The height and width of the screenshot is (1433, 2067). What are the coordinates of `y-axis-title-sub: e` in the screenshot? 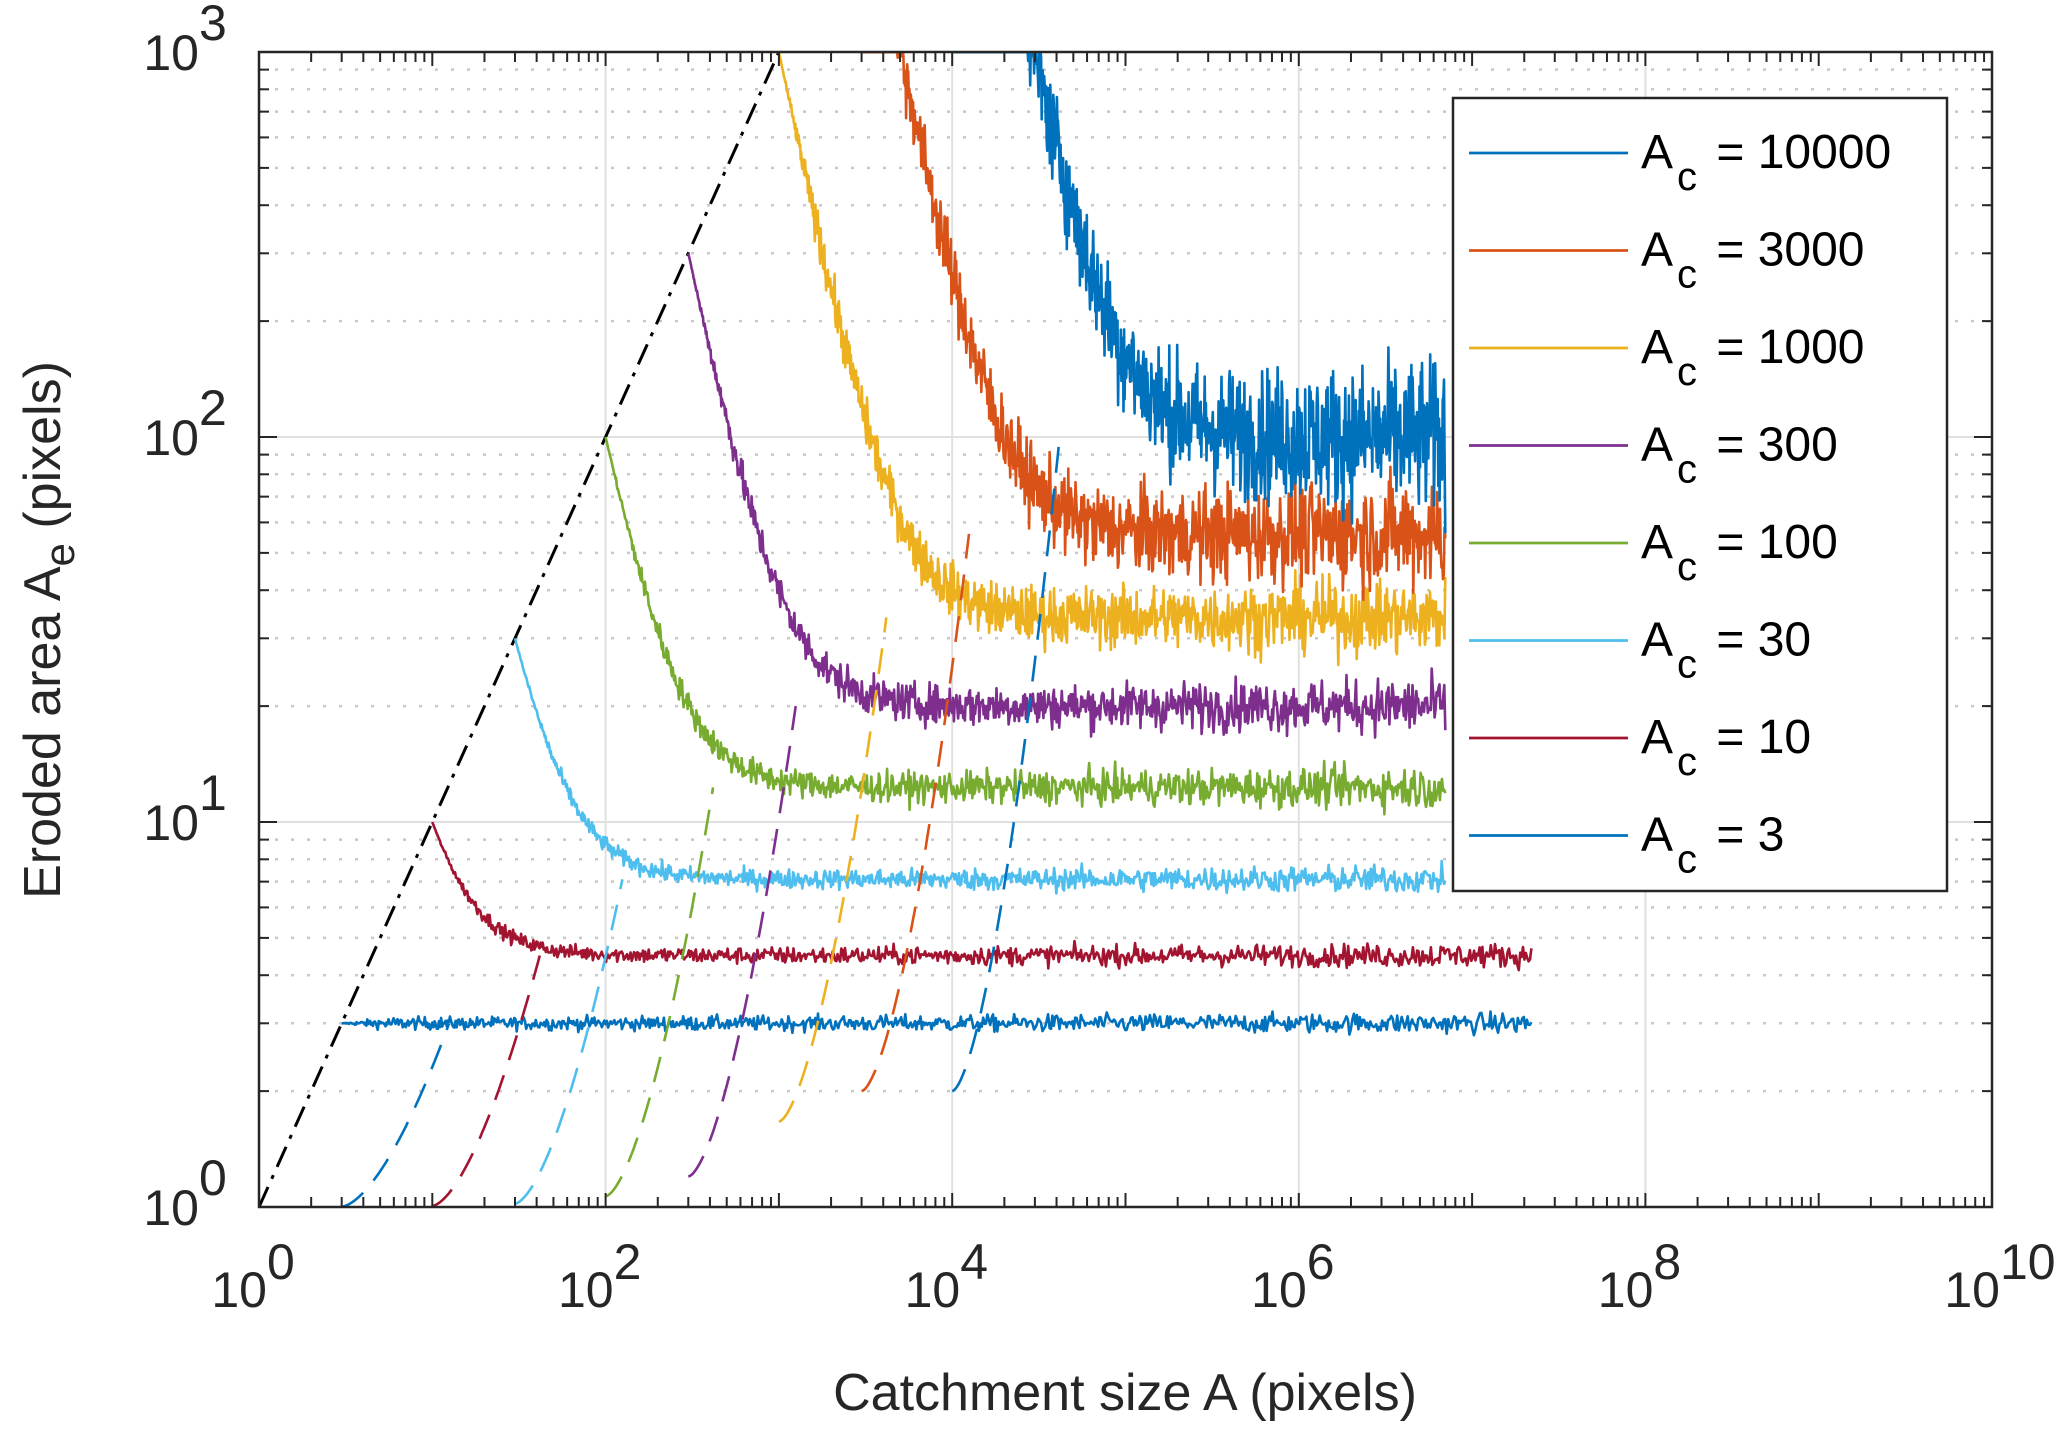 It's located at (59, 554).